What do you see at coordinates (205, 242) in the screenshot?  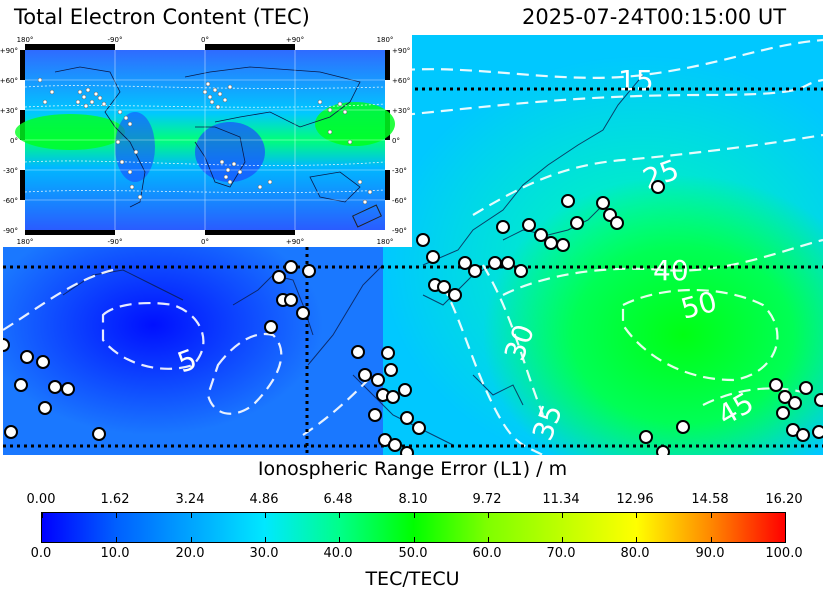 I see `inset-bottom-lon-2: 0°` at bounding box center [205, 242].